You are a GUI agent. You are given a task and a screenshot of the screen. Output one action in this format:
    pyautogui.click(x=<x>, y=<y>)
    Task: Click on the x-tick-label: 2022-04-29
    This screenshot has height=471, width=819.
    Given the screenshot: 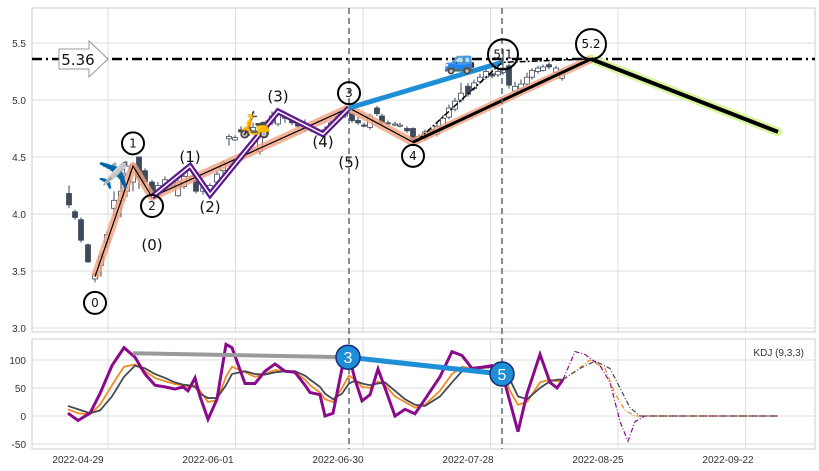 What is the action you would take?
    pyautogui.click(x=78, y=460)
    